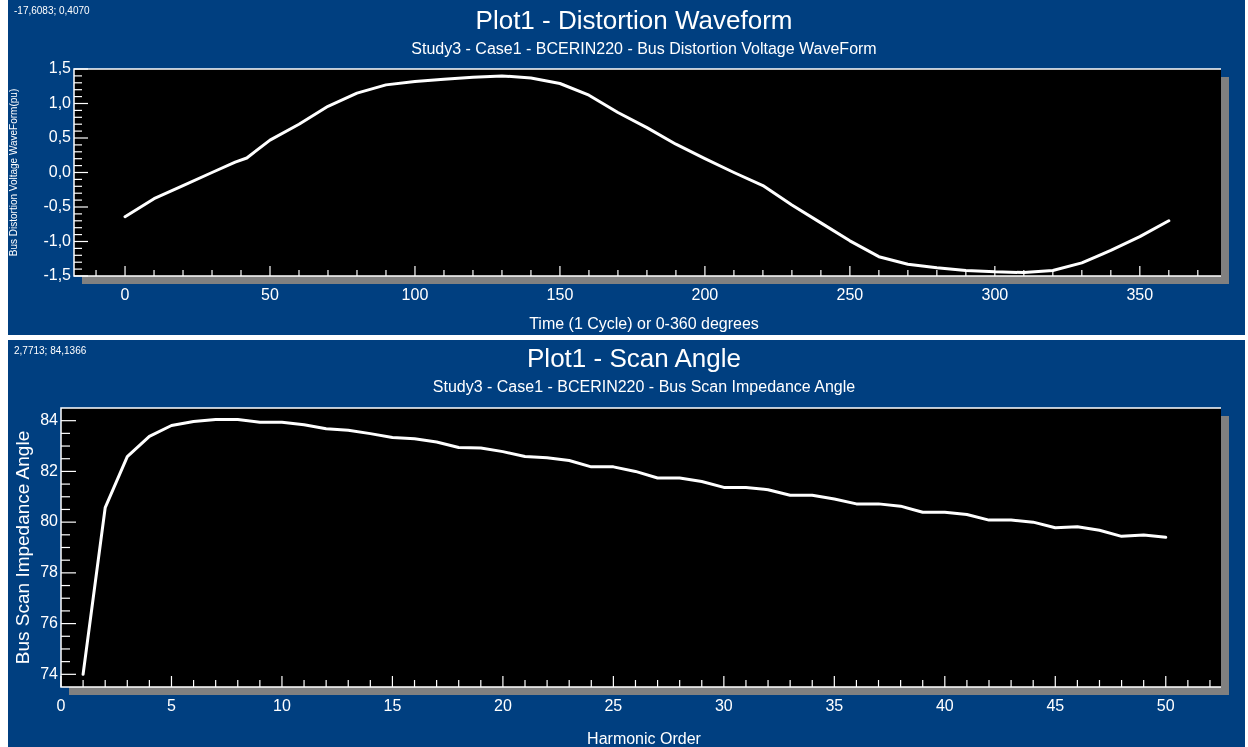  What do you see at coordinates (560, 294) in the screenshot?
I see `x-tick-label: 150` at bounding box center [560, 294].